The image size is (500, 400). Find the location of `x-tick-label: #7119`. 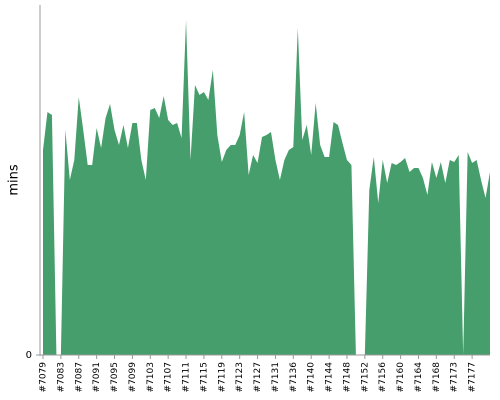

x-tick-label: #7119 is located at coordinates (222, 377).